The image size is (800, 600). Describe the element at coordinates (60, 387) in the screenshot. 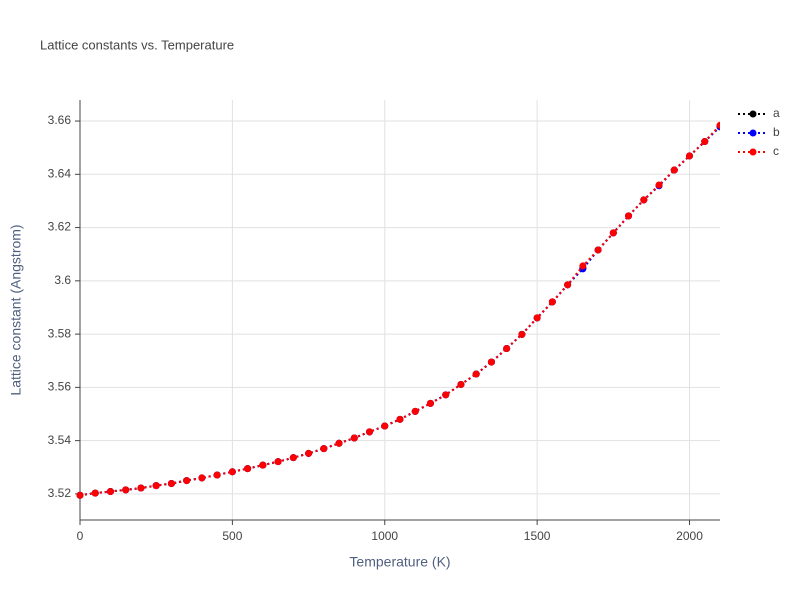

I see `y-tick-label: 3.56` at that location.